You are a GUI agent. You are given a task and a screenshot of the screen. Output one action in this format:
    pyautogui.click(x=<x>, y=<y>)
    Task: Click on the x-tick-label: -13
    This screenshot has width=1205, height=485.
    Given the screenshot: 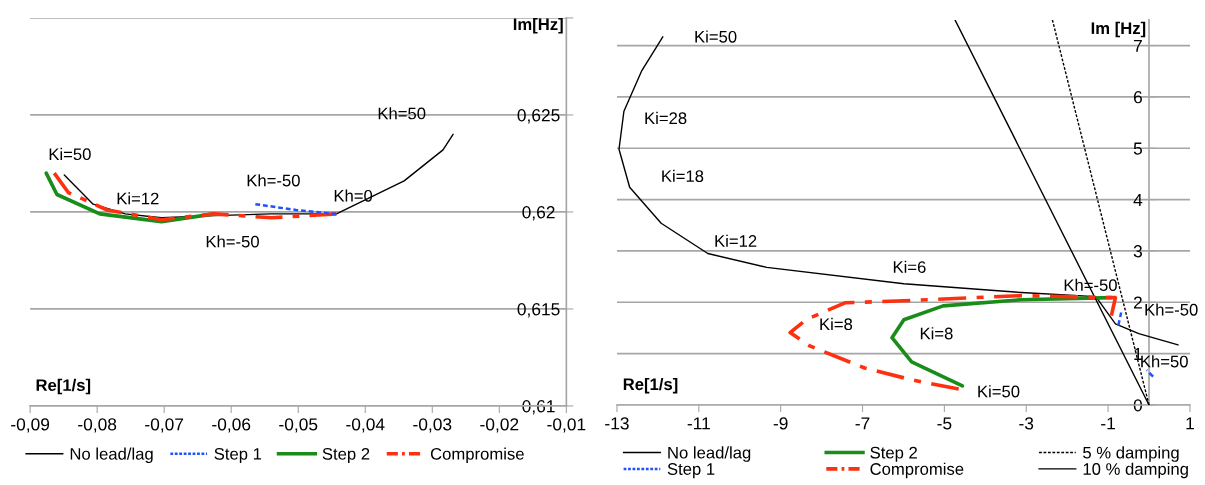 What is the action you would take?
    pyautogui.click(x=617, y=423)
    